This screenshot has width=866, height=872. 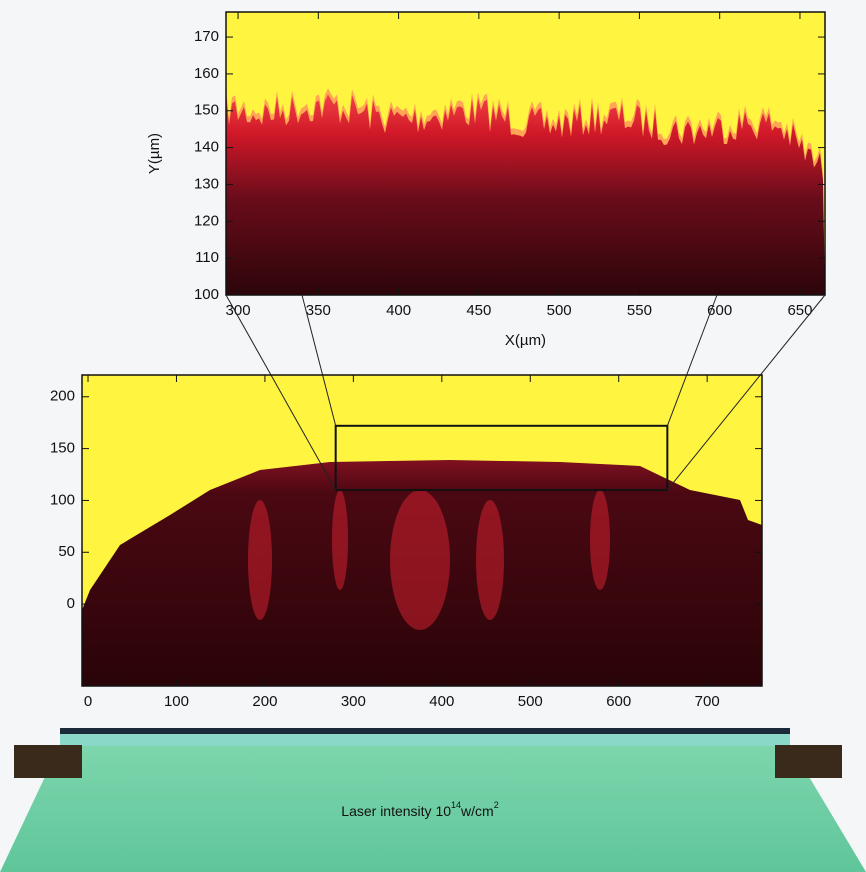 I want to click on y-tick-label: 0, so click(x=71, y=603).